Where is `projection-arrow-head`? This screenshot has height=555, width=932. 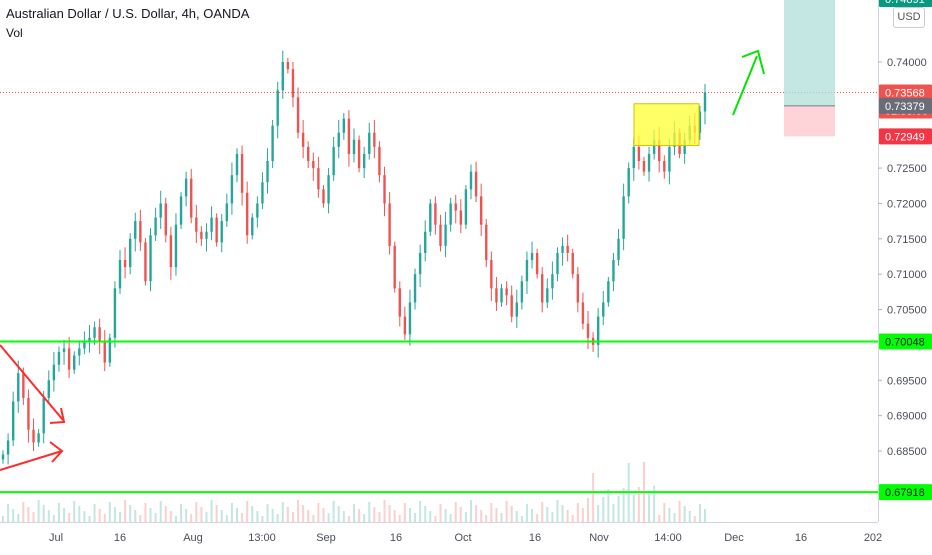
projection-arrow-head is located at coordinates (753, 62).